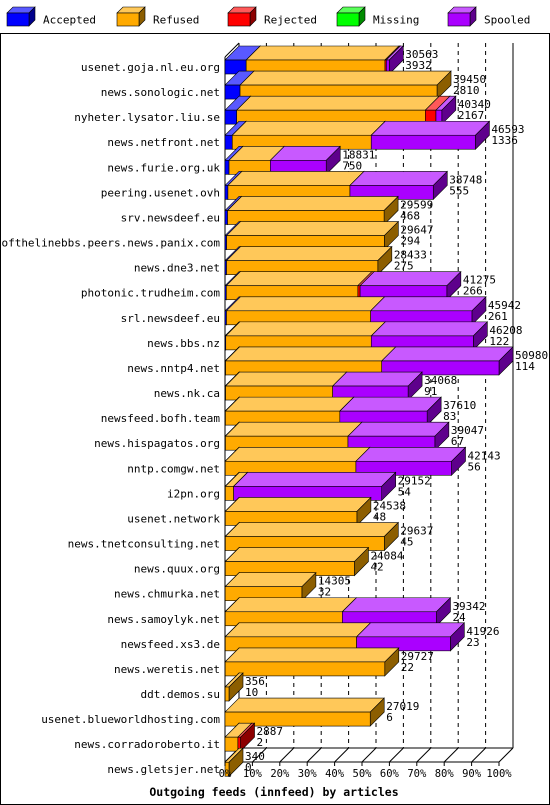 Image resolution: width=550 pixels, height=805 pixels. Describe the element at coordinates (351, 16) in the screenshot. I see `legend-swatch-missing` at that location.